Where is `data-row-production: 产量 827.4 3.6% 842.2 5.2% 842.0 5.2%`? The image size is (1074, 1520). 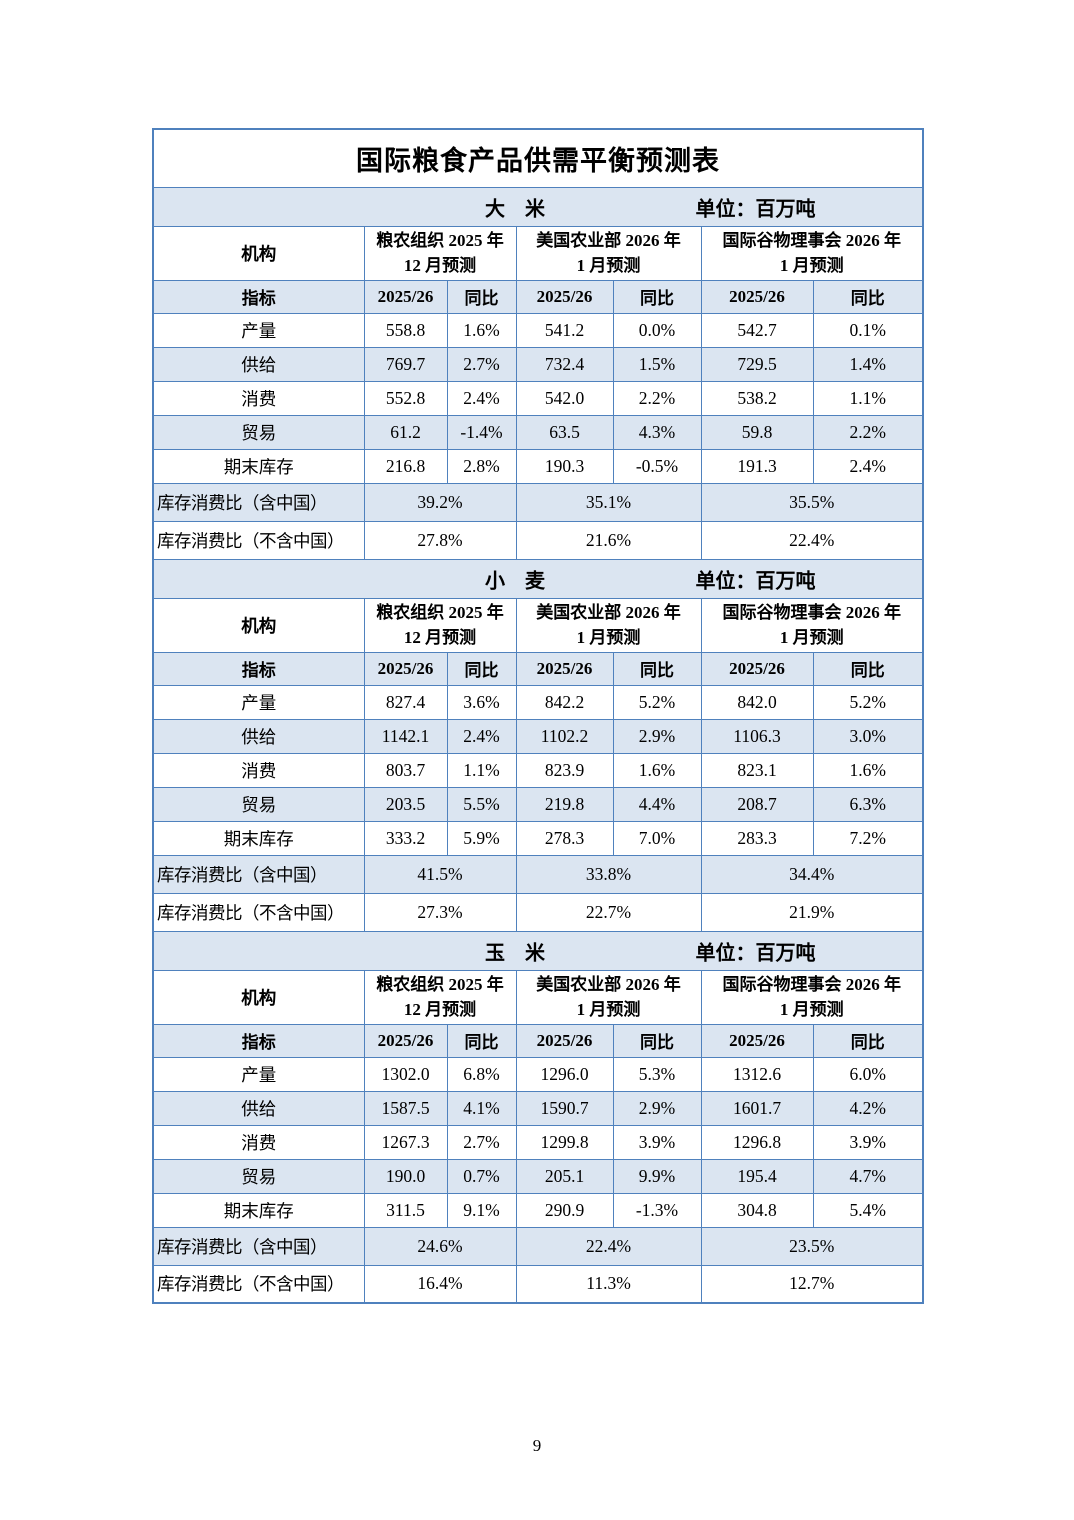
data-row-production: 产量 827.4 3.6% 842.2 5.2% 842.0 5.2% is located at coordinates (538, 702).